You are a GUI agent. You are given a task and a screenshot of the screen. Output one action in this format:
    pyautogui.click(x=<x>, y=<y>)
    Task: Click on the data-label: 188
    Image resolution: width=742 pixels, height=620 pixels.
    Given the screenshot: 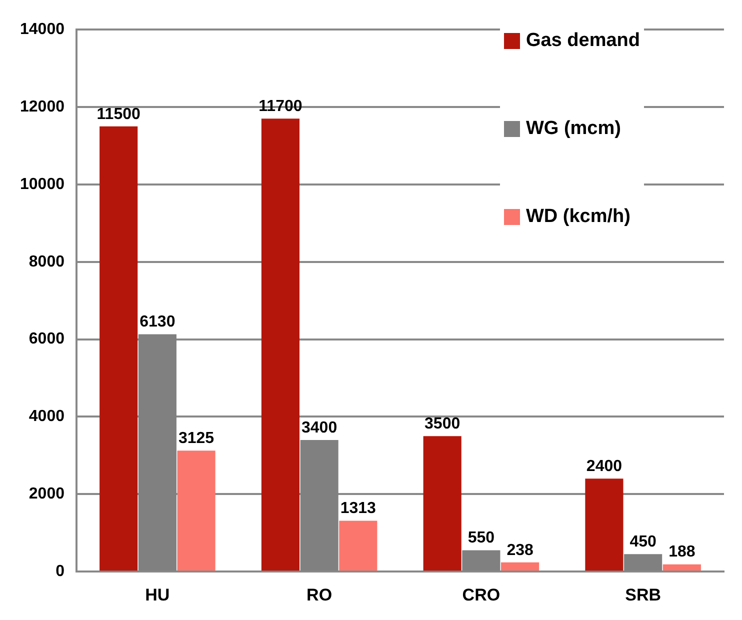 What is the action you would take?
    pyautogui.click(x=682, y=552)
    